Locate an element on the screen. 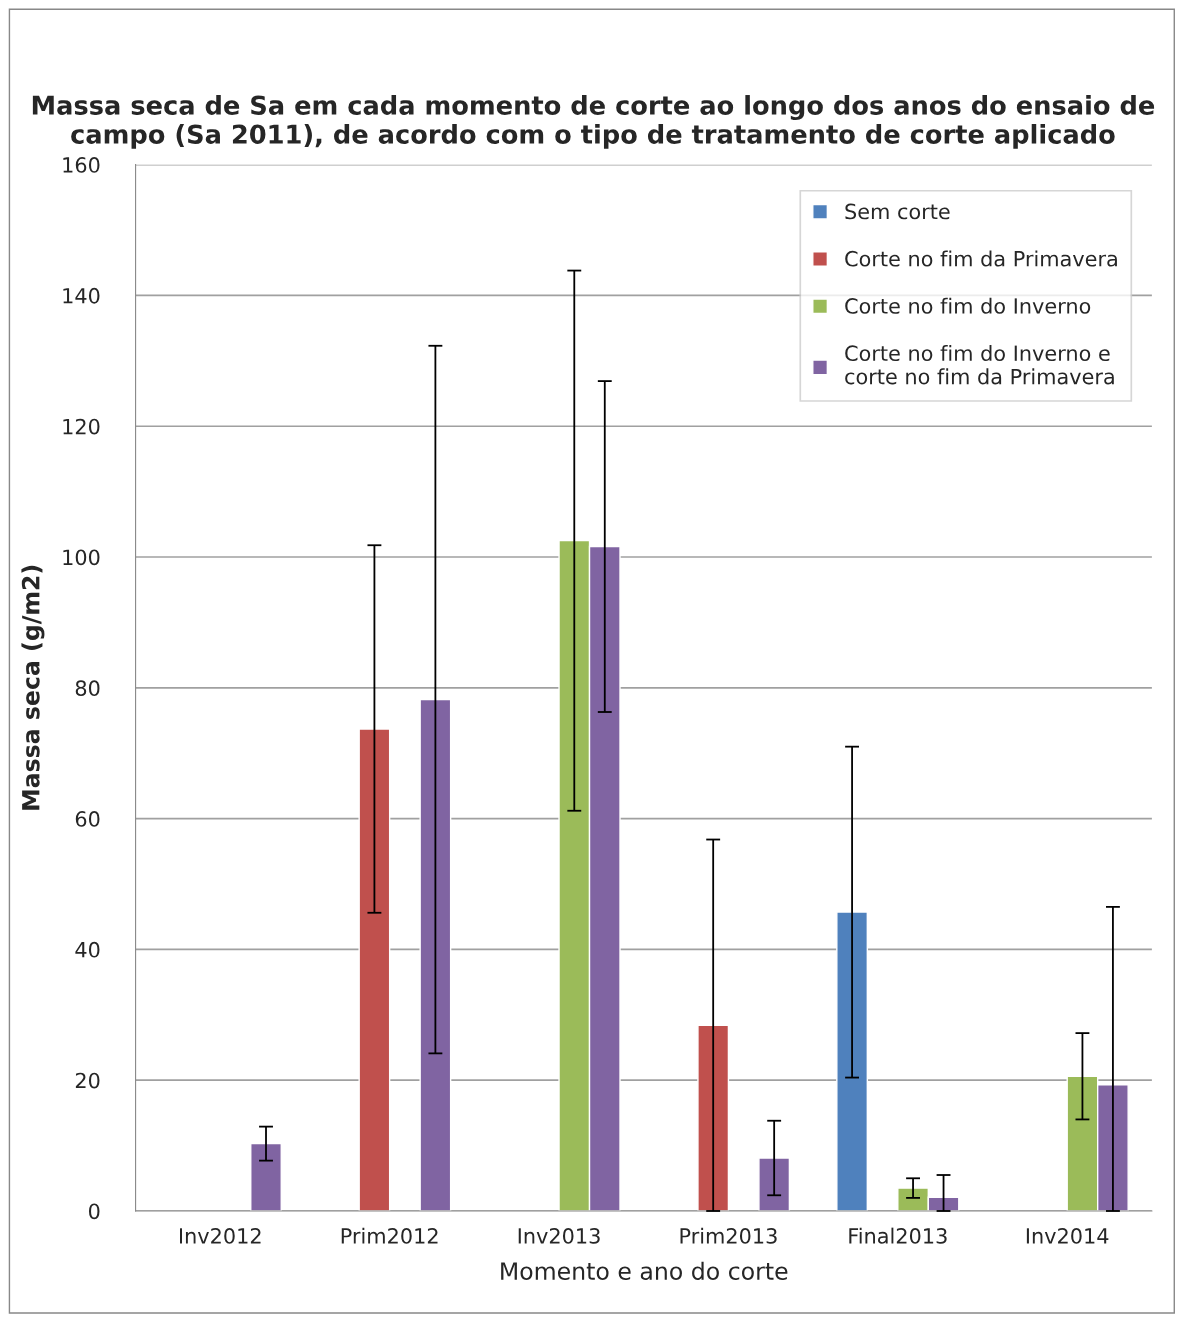 Image resolution: width=1179 pixels, height=1317 pixels. x-tick-label: Prim2013 is located at coordinates (728, 1235).